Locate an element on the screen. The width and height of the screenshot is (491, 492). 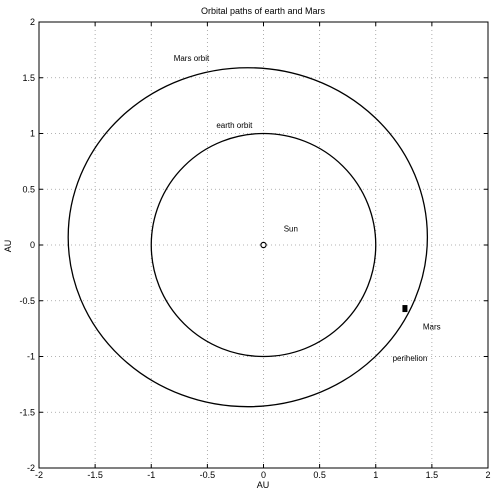
x-tick-label: 0 is located at coordinates (263, 475).